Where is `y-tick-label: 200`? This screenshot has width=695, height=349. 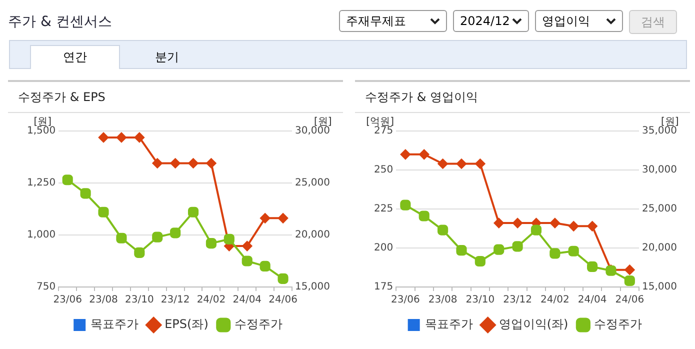 y-tick-label: 200 is located at coordinates (384, 248).